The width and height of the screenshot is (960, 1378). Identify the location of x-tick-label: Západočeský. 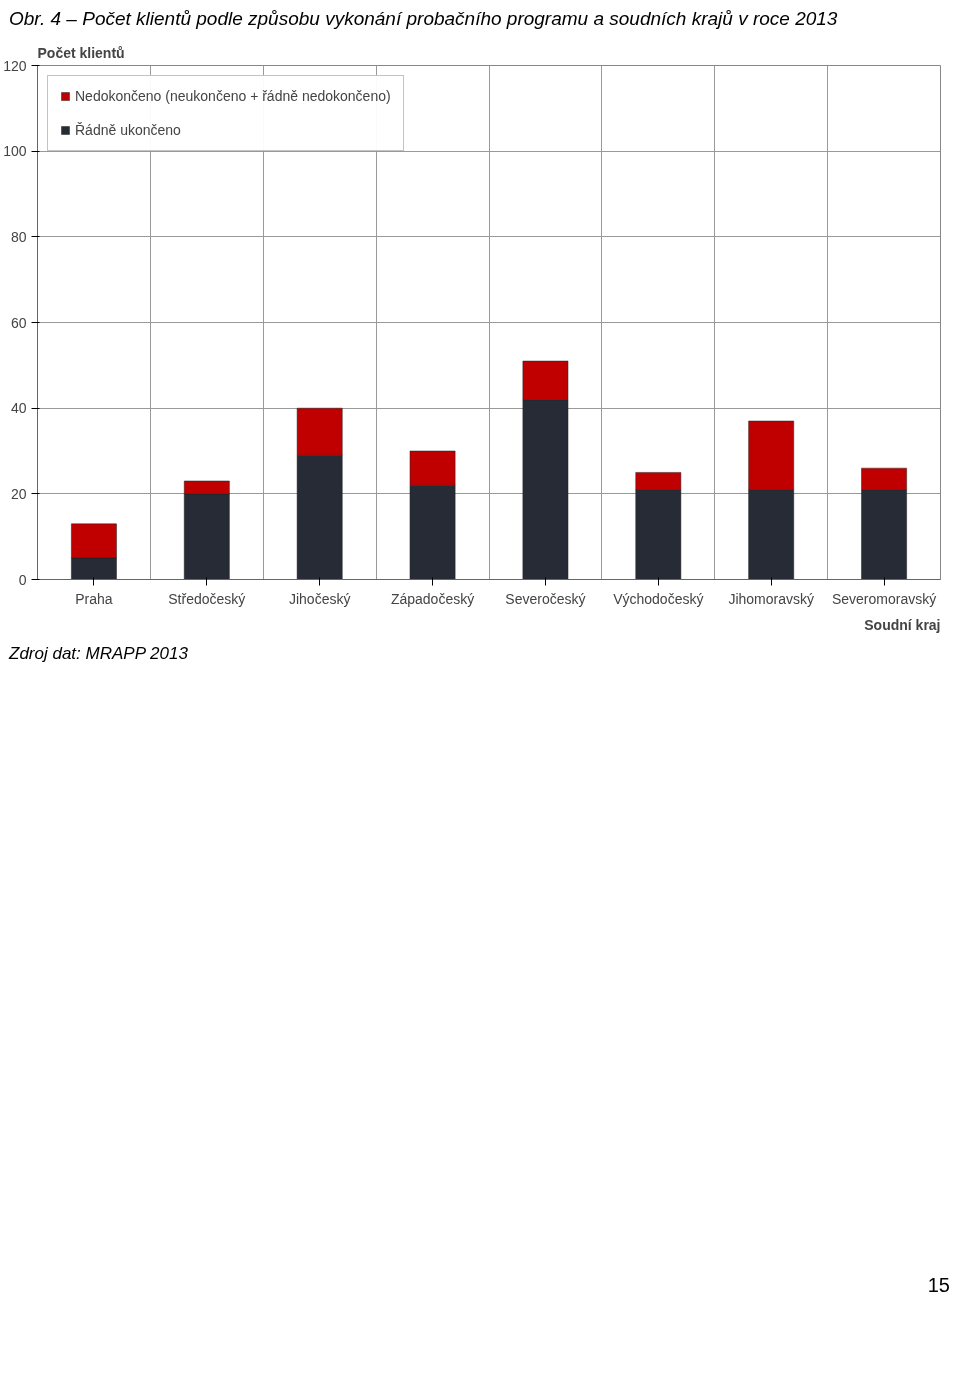
(432, 598).